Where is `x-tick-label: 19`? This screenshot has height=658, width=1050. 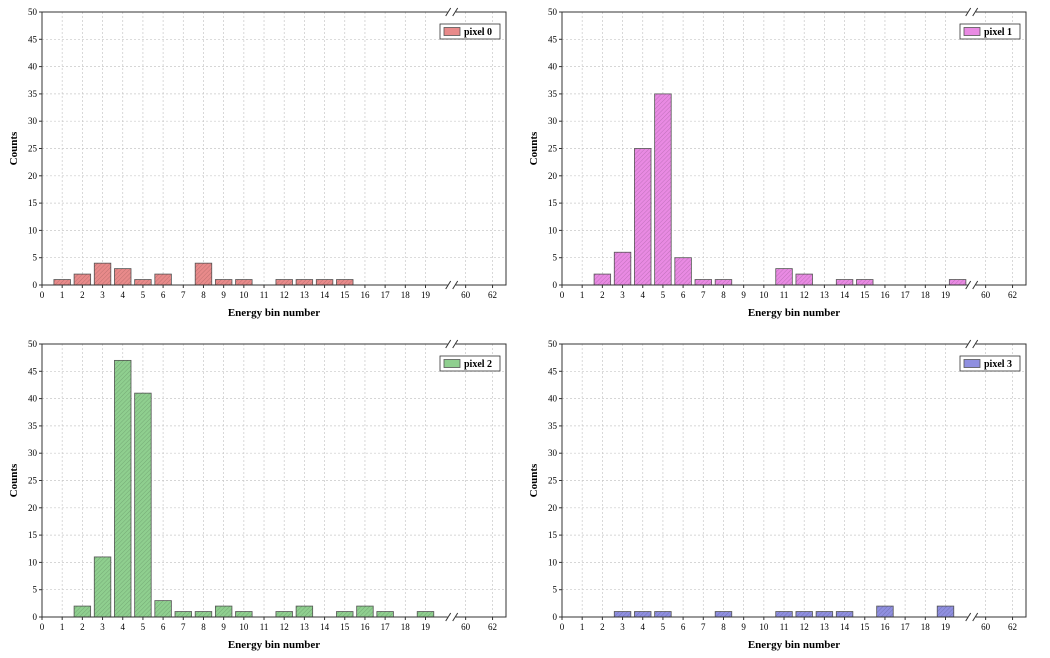 x-tick-label: 19 is located at coordinates (426, 295).